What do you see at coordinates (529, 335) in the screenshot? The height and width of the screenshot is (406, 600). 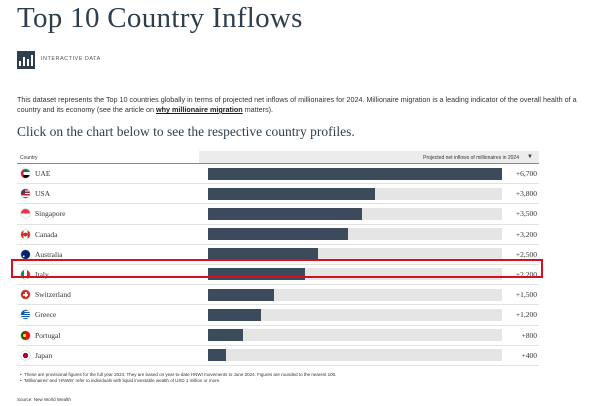 I see `inflow-value: +800` at bounding box center [529, 335].